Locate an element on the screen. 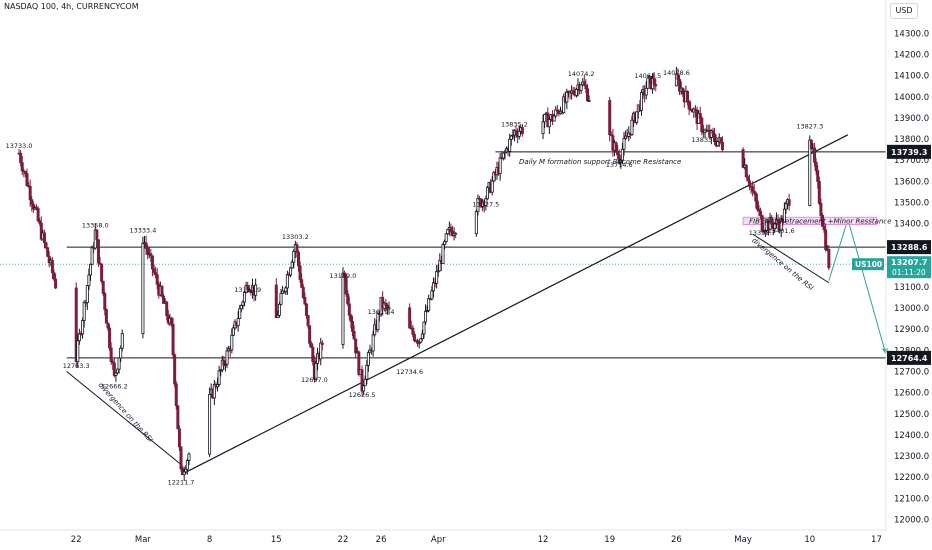 The height and width of the screenshot is (550, 932). x-tick-label: 17 is located at coordinates (876, 540).